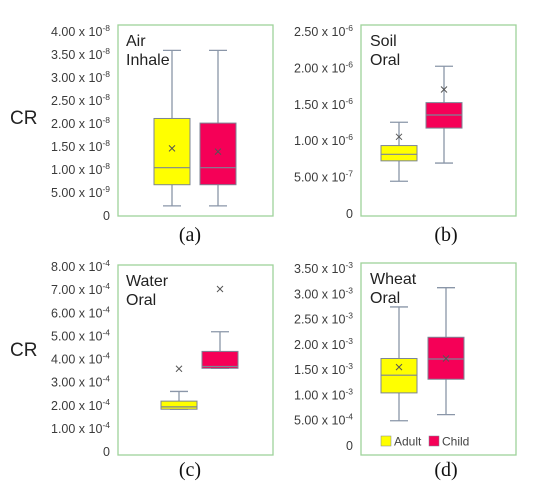 The image size is (550, 500). I want to click on y-tick-label: 1.00 x 10⁻⁶, so click(323, 140).